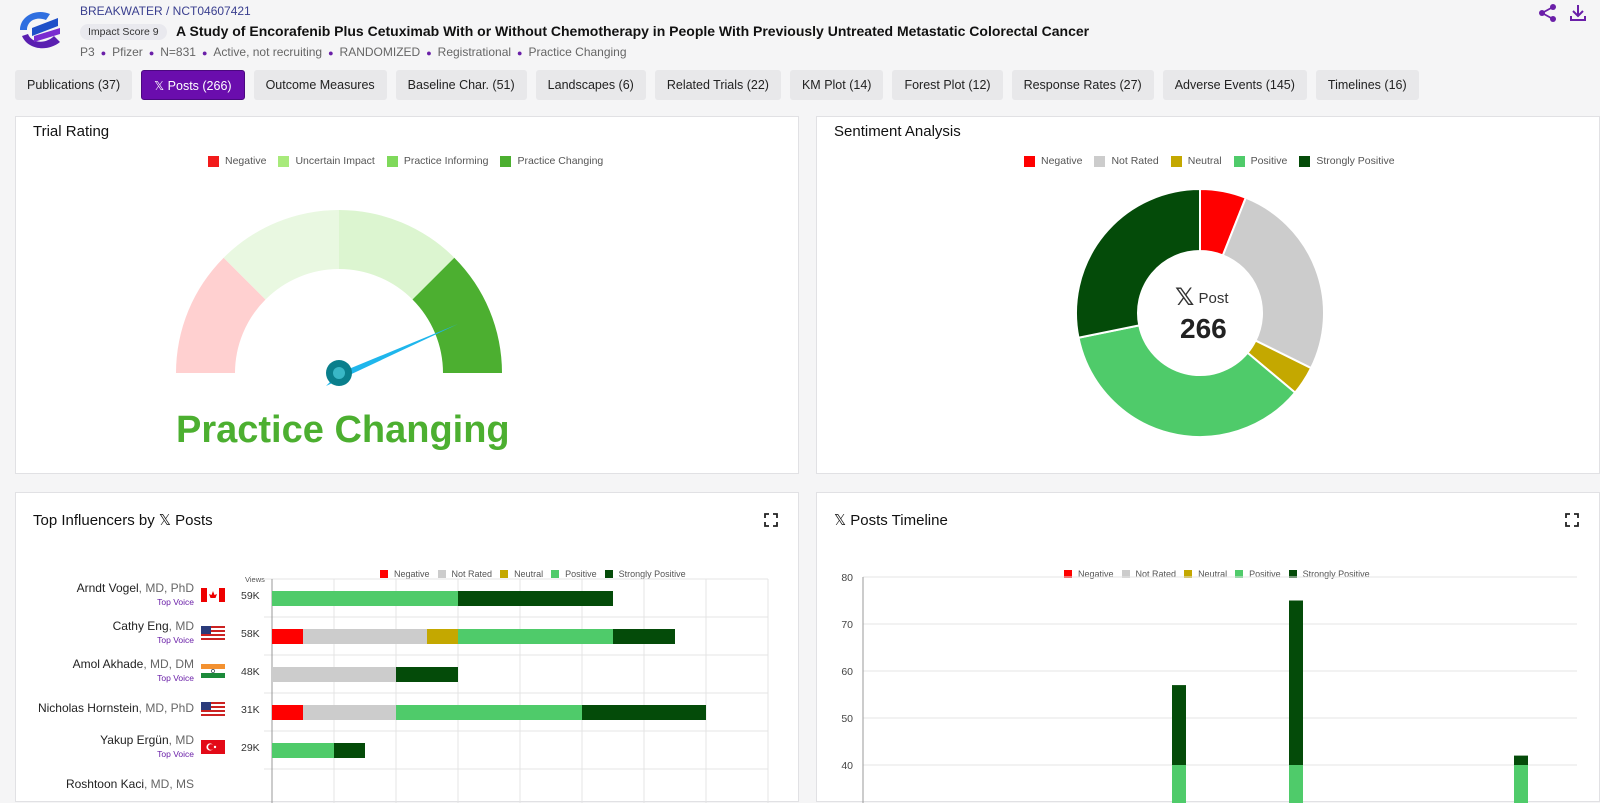 The height and width of the screenshot is (803, 1600). I want to click on trial-rating-title: Trial Rating, so click(71, 131).